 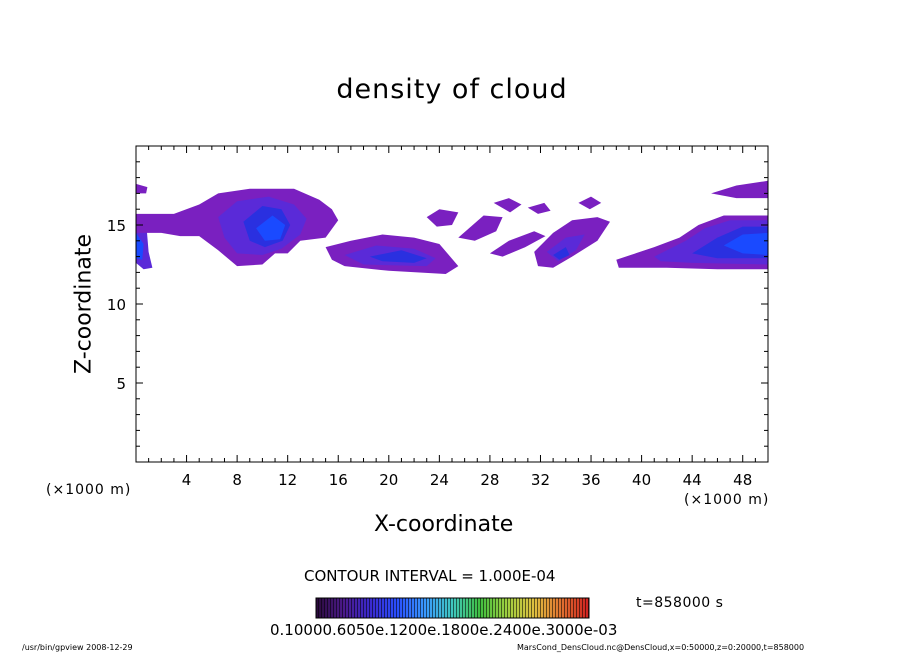 What do you see at coordinates (727, 500) in the screenshot?
I see `x-unit-label: (×1000 m)` at bounding box center [727, 500].